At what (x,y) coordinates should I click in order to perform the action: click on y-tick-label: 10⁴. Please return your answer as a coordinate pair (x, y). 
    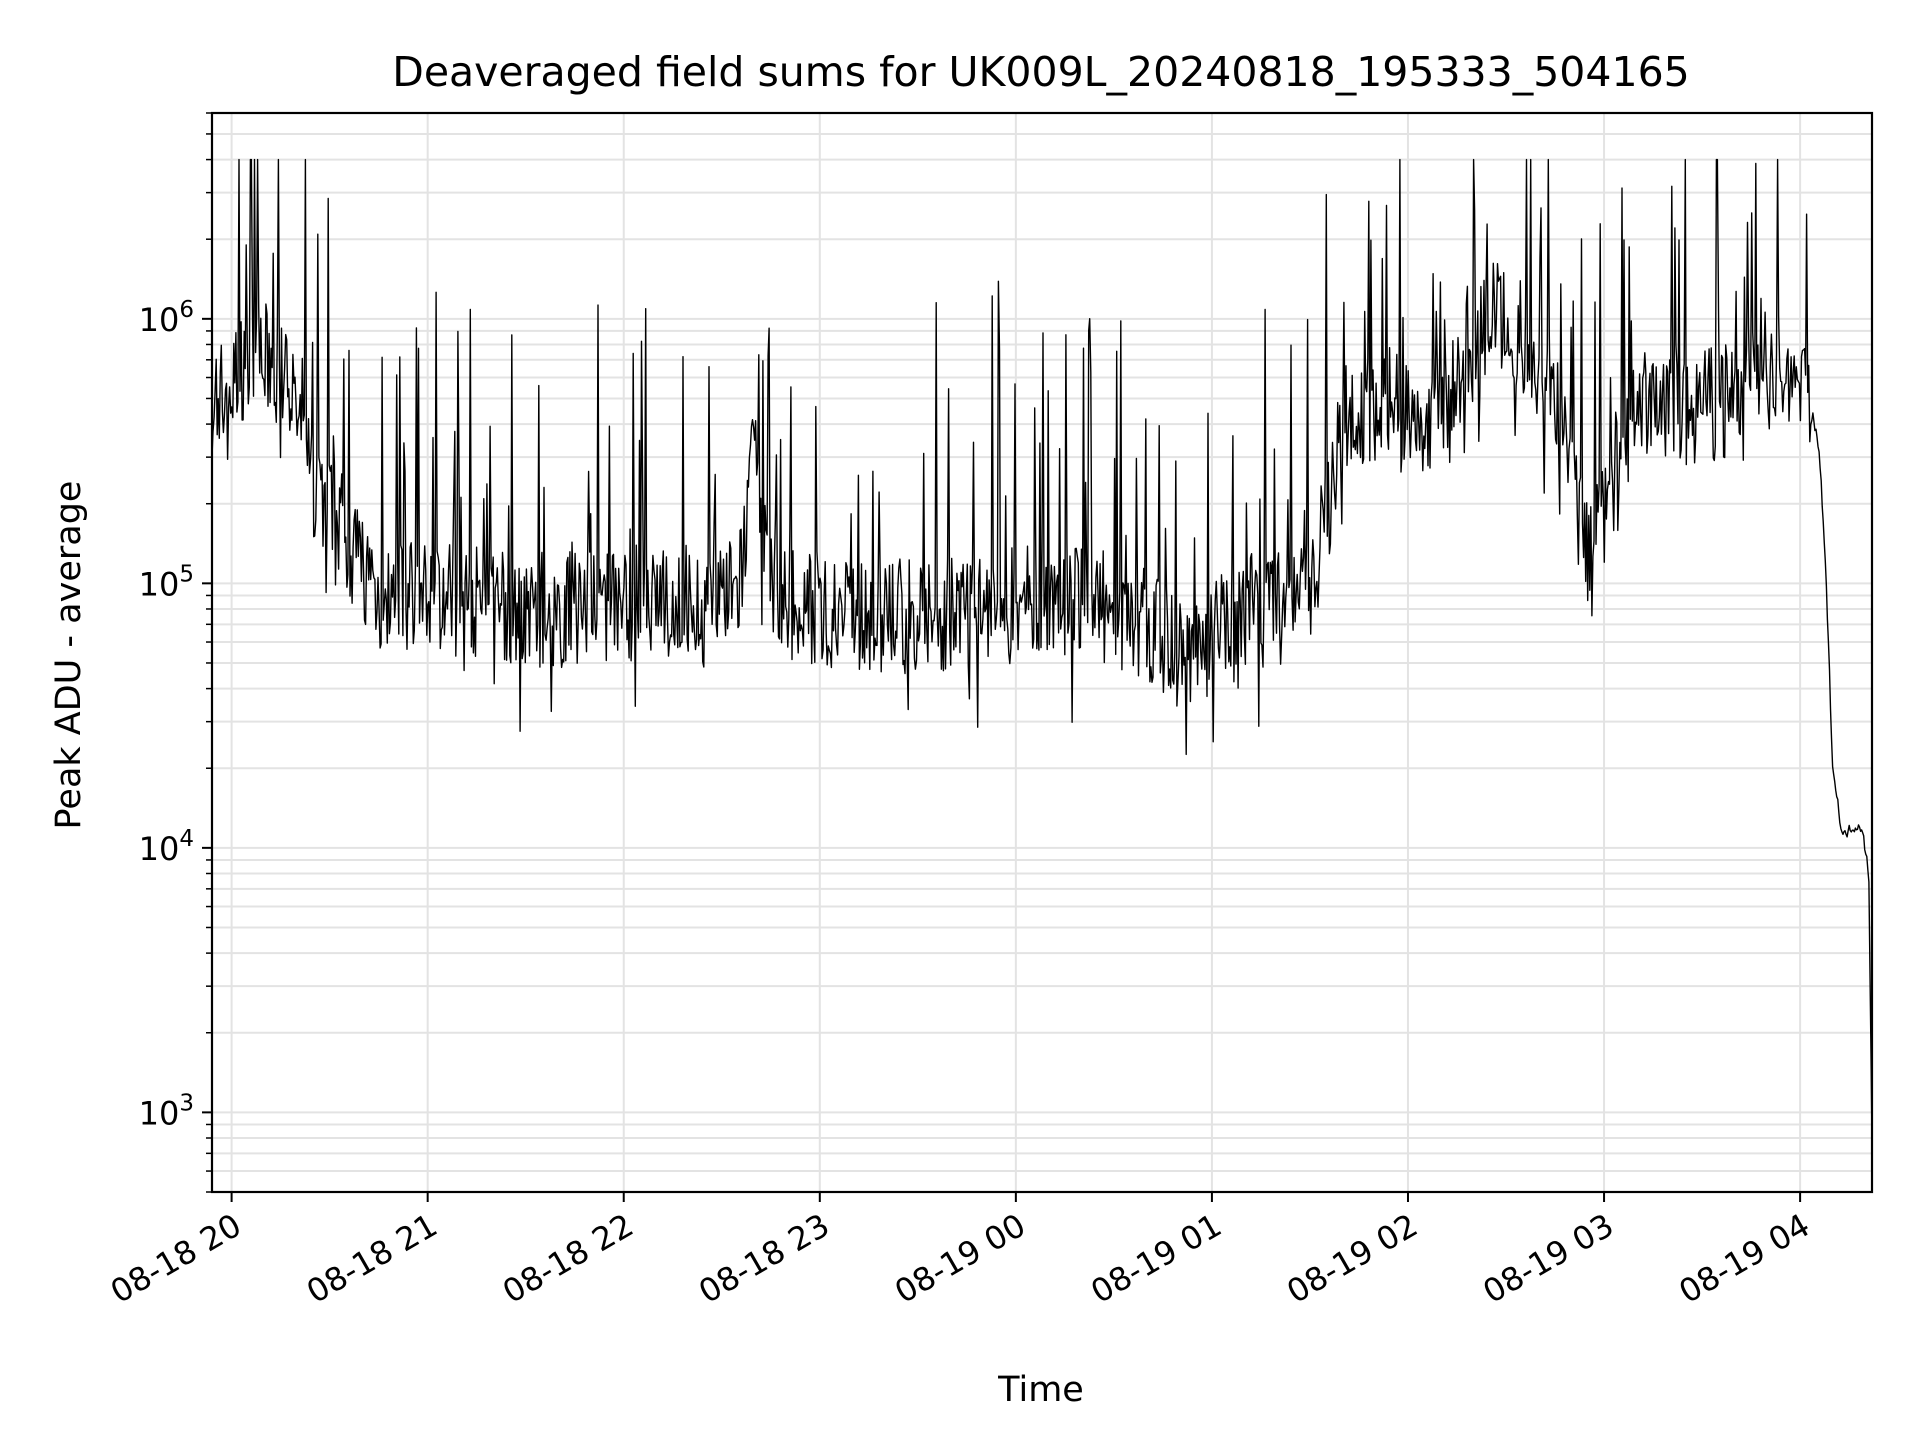
    Looking at the image, I should click on (166, 847).